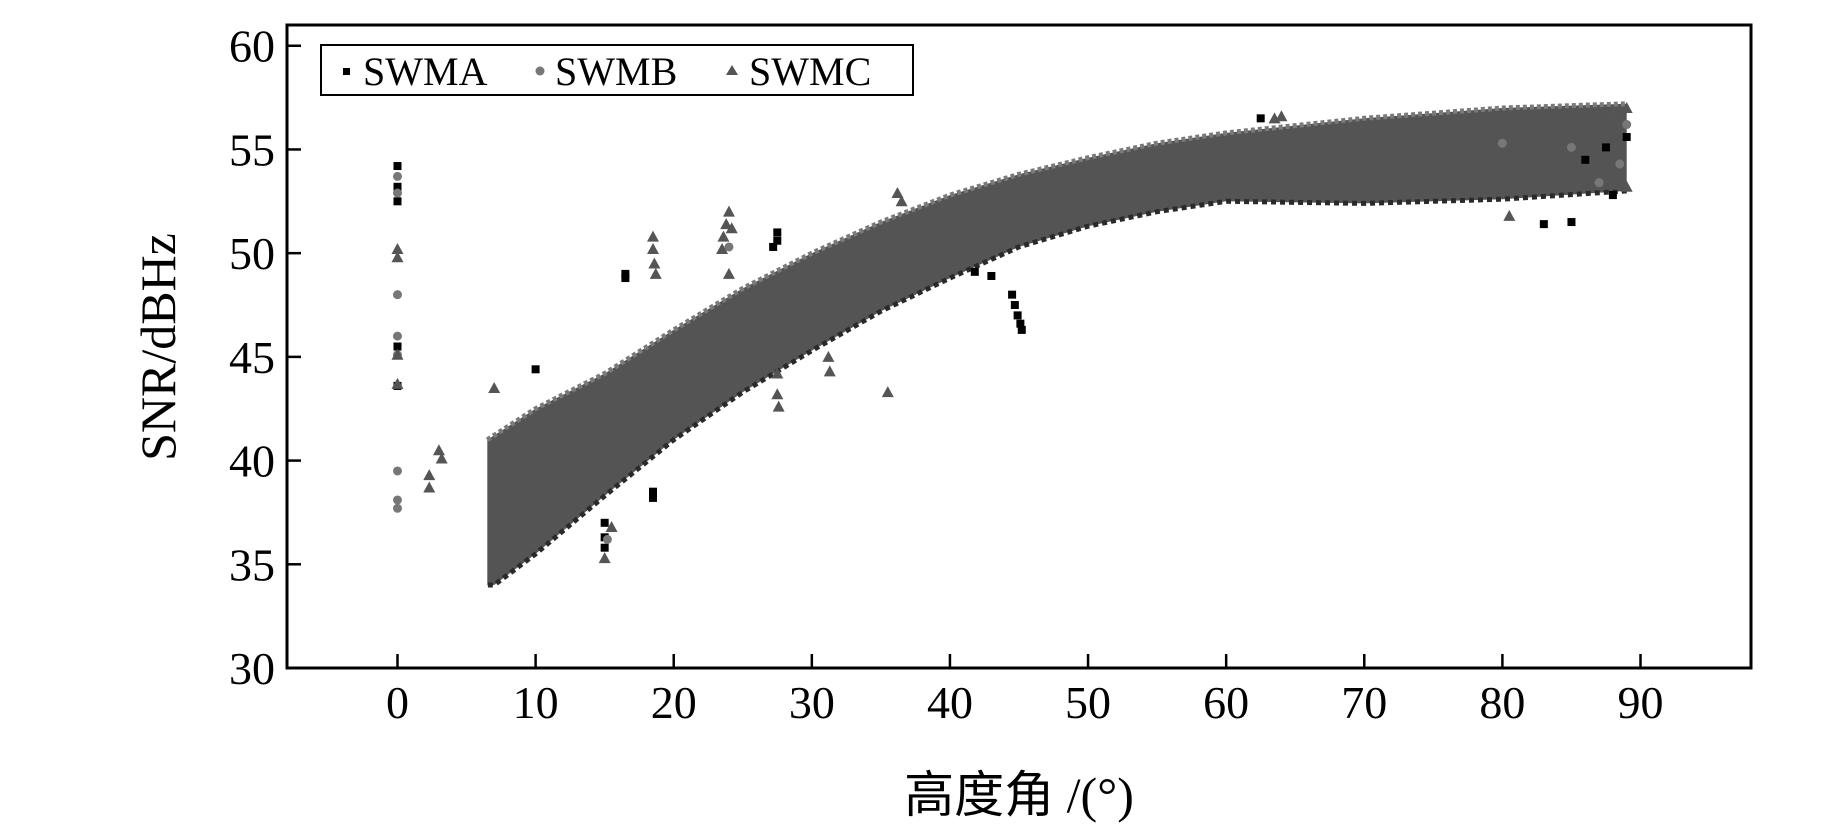 Image resolution: width=1843 pixels, height=827 pixels. I want to click on x-tick-label: 70, so click(1364, 702).